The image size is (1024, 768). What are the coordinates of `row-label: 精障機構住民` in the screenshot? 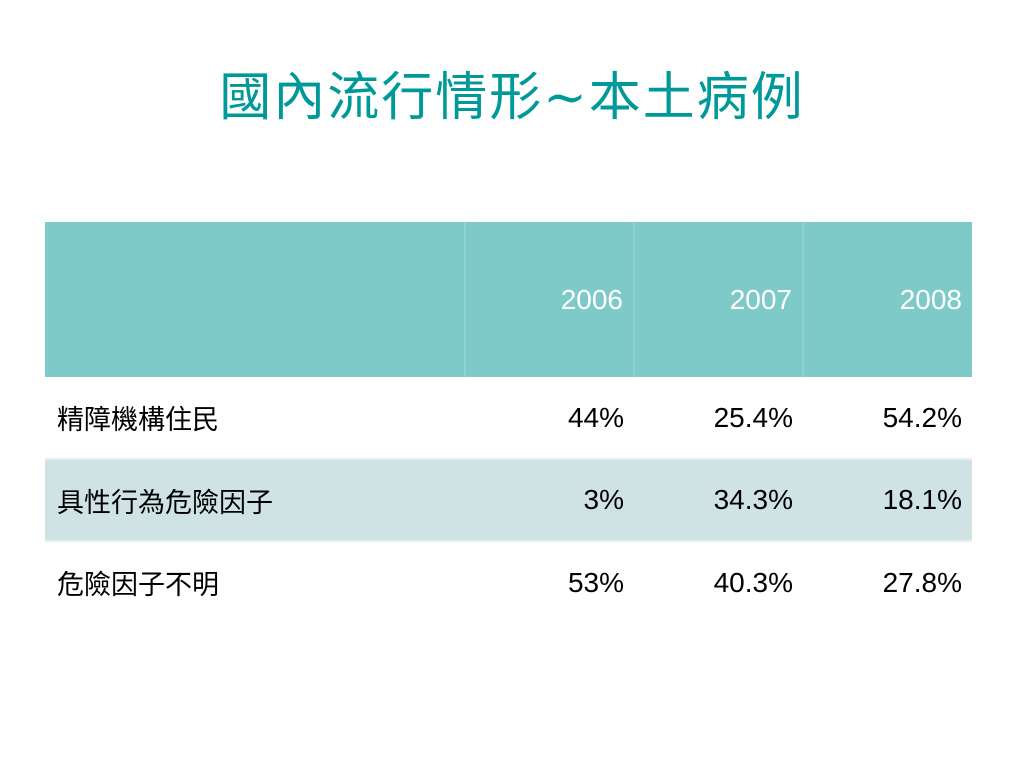 It's located at (138, 420).